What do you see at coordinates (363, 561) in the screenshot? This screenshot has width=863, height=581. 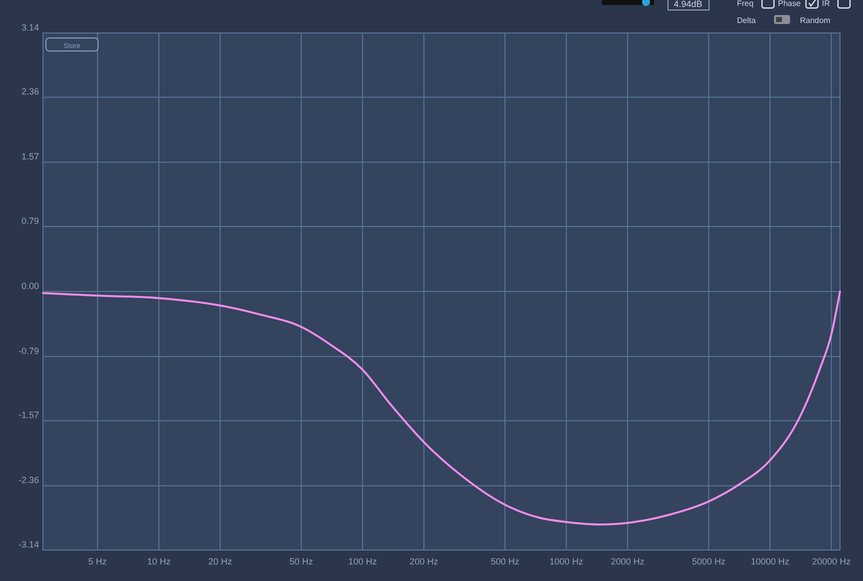 I see `x-tick-label: 100 Hz` at bounding box center [363, 561].